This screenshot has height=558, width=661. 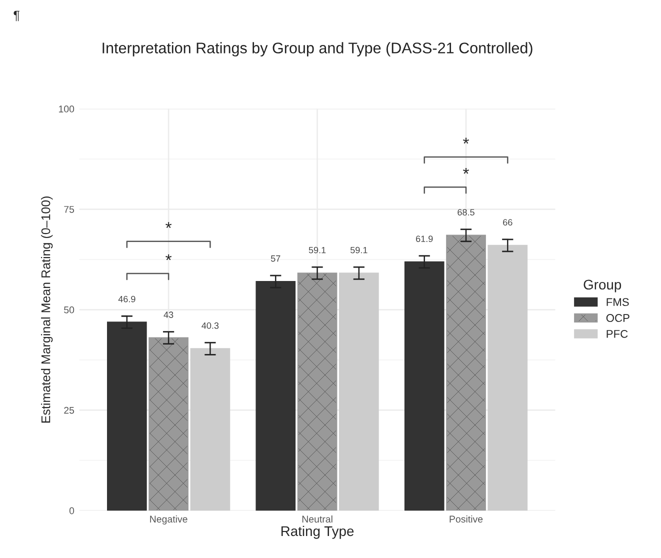 What do you see at coordinates (618, 318) in the screenshot?
I see `legend-label: OCP` at bounding box center [618, 318].